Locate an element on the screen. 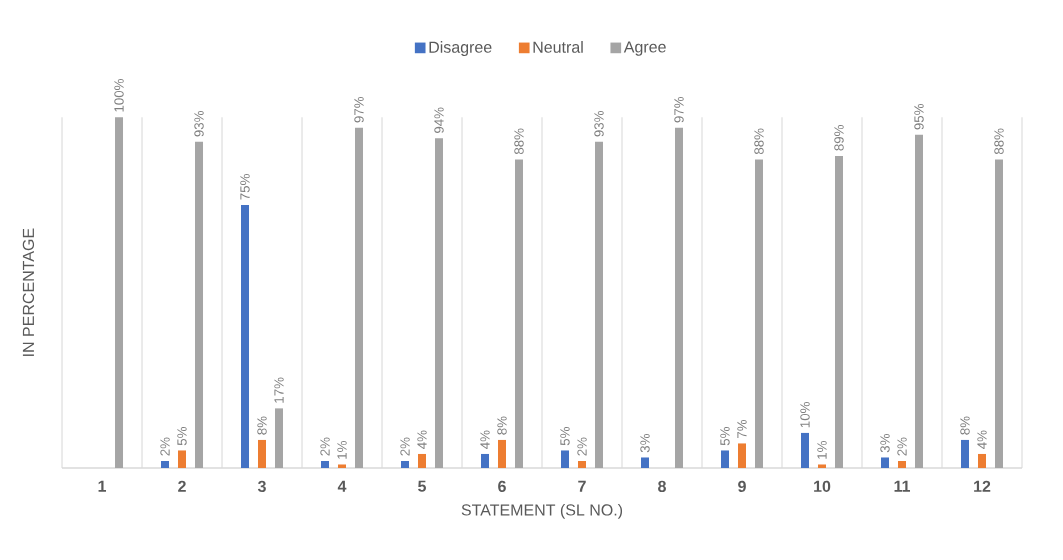 This screenshot has width=1063, height=560. x-tick-label: 4 is located at coordinates (342, 486).